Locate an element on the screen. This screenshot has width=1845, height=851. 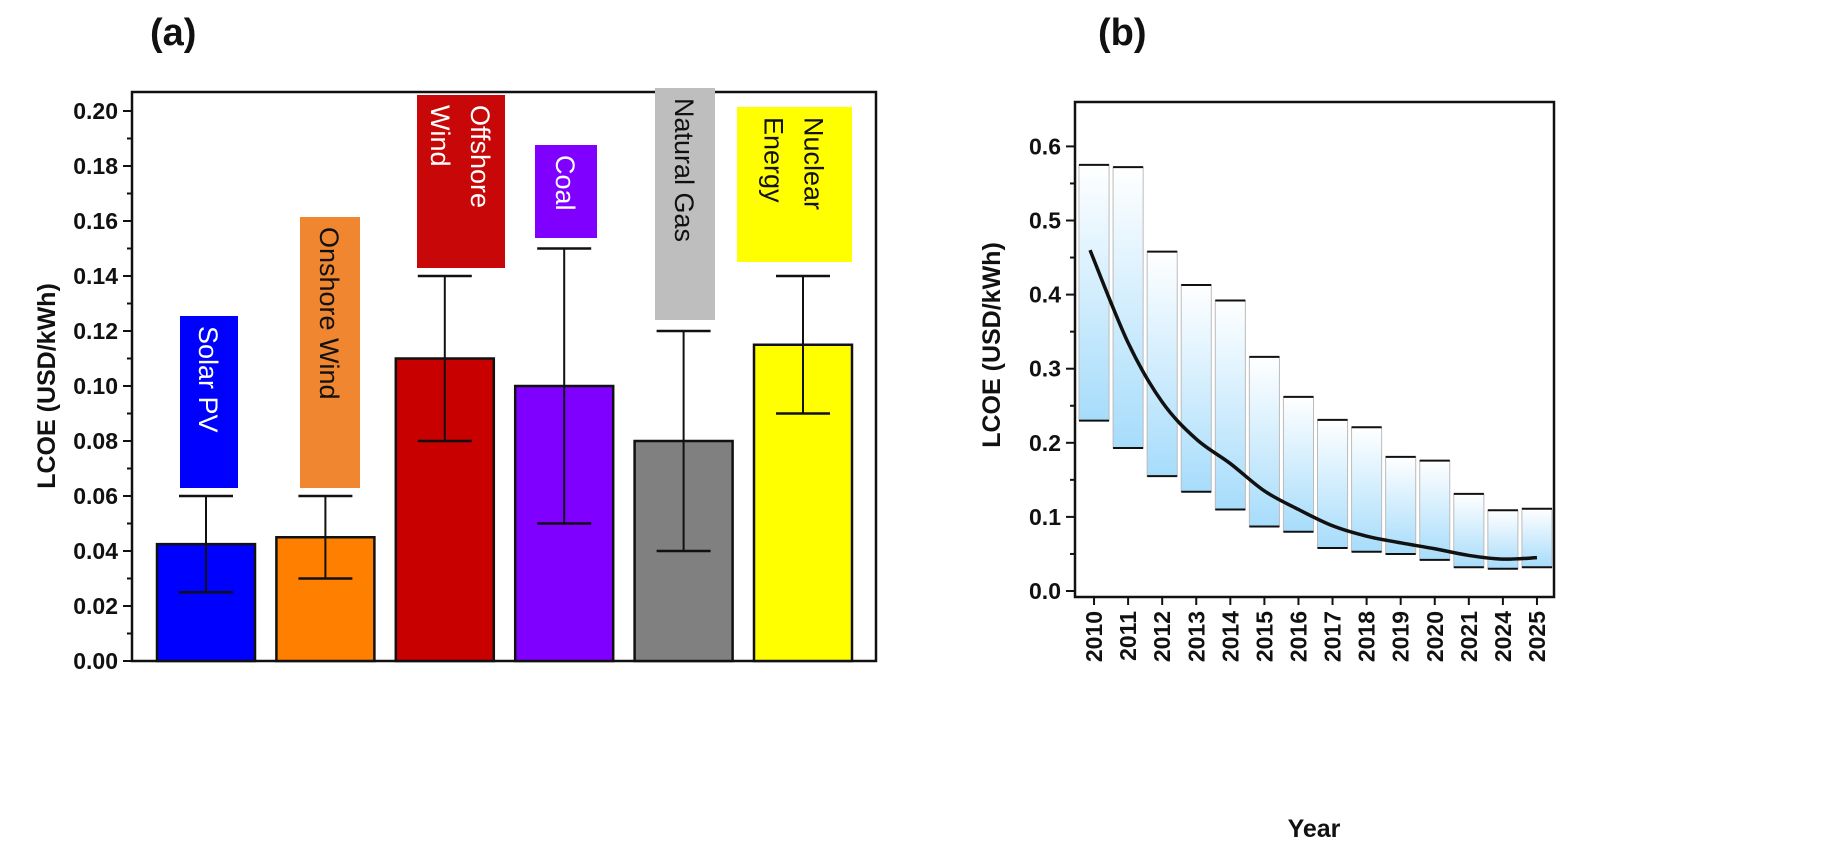
panel-b-y-axis-label: LCOE (USD/kWh) is located at coordinates (992, 345).